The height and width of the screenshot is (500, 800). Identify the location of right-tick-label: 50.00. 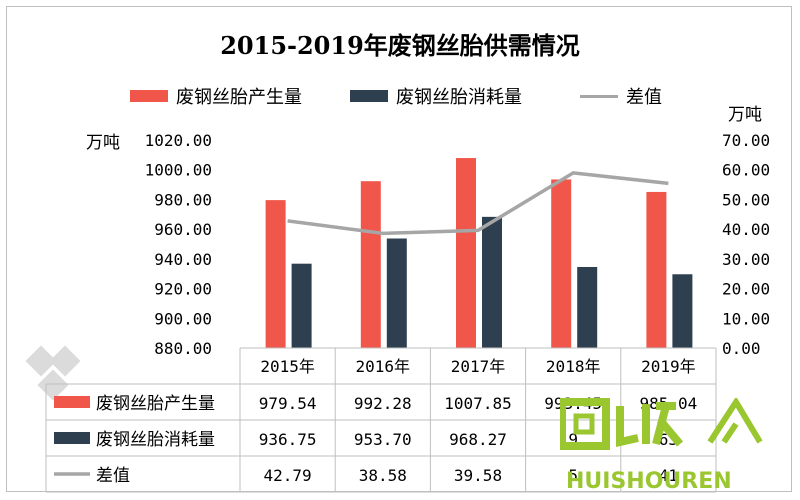
(746, 199).